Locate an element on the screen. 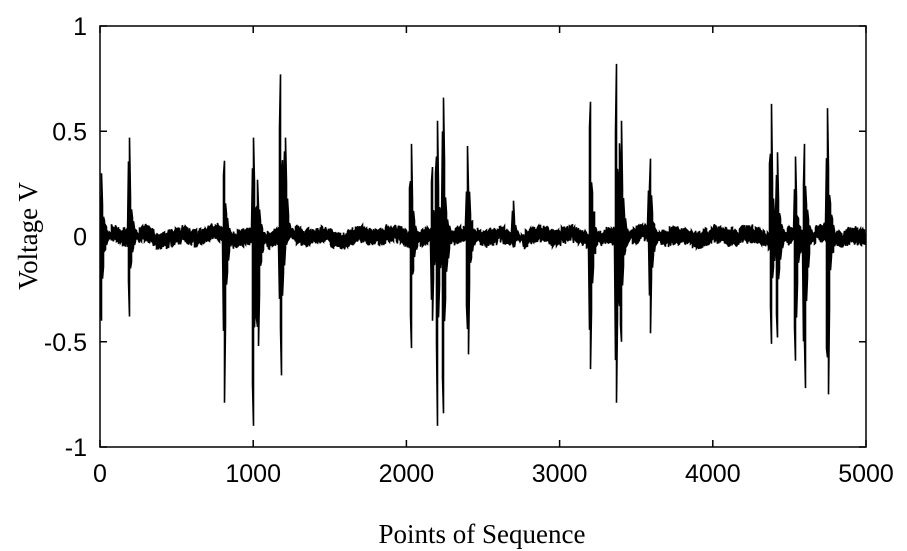 The image size is (907, 551). y-tick-label: 0 is located at coordinates (80, 238).